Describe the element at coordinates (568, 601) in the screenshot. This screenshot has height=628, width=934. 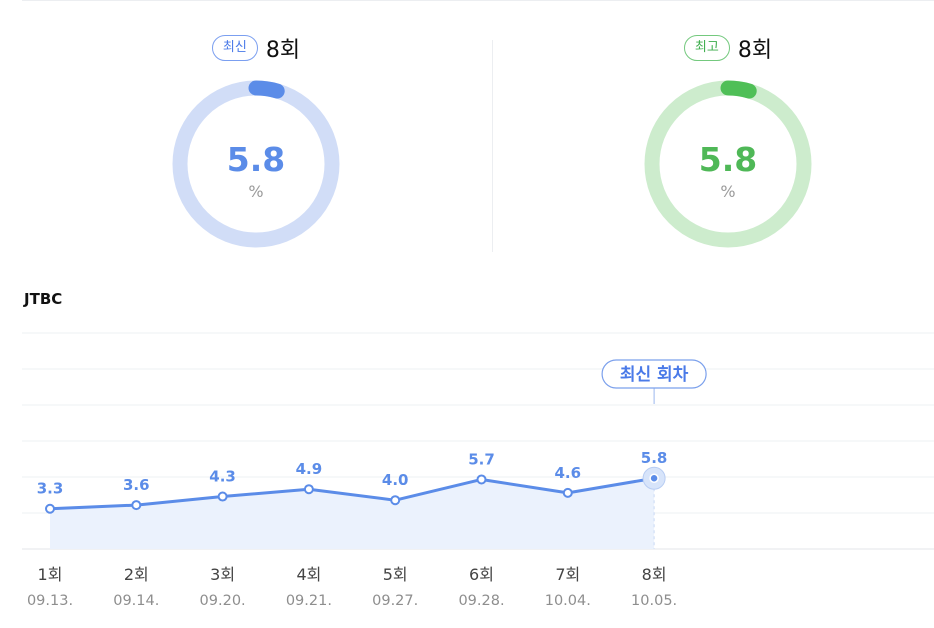
I see `x-tick-date: 10.04.` at that location.